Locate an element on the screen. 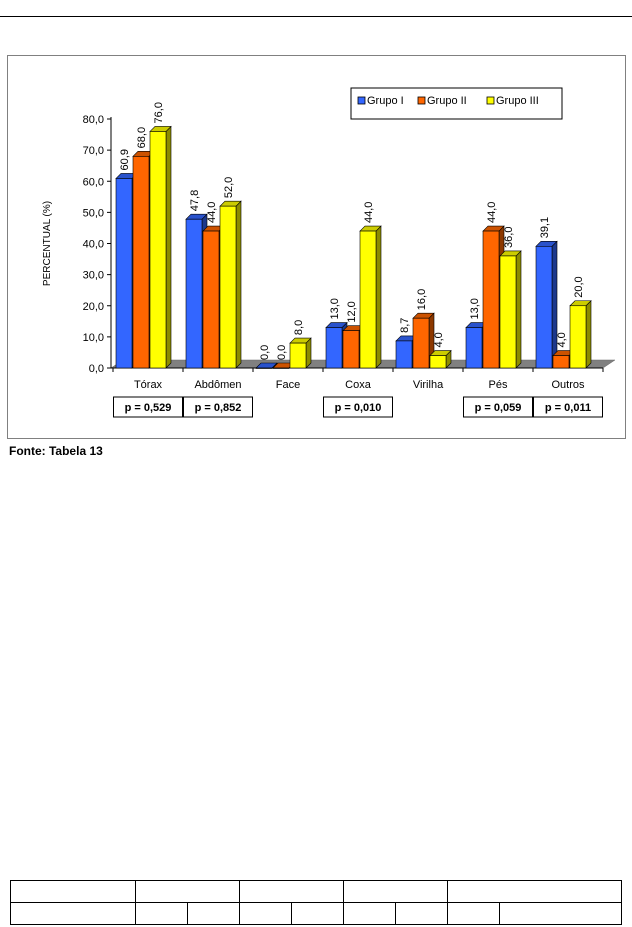  y-tick-label: 80,0 is located at coordinates (93, 120).